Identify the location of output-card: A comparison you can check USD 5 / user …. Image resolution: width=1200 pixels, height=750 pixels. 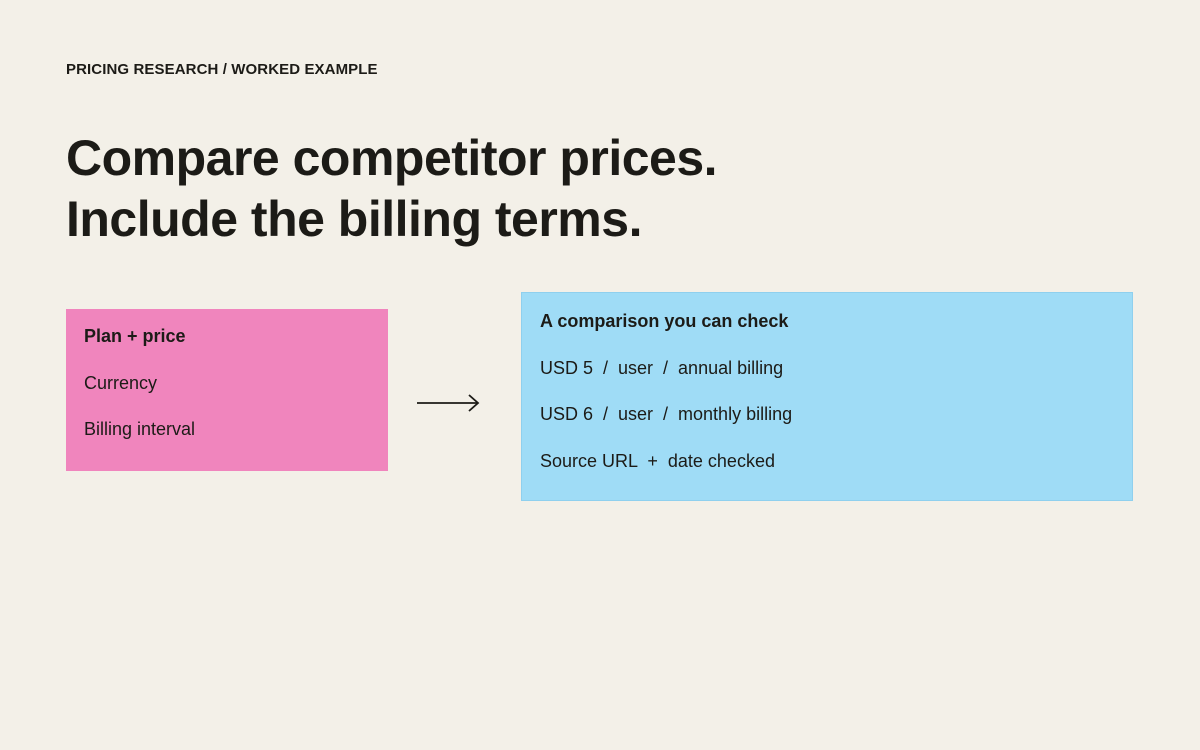
(827, 396).